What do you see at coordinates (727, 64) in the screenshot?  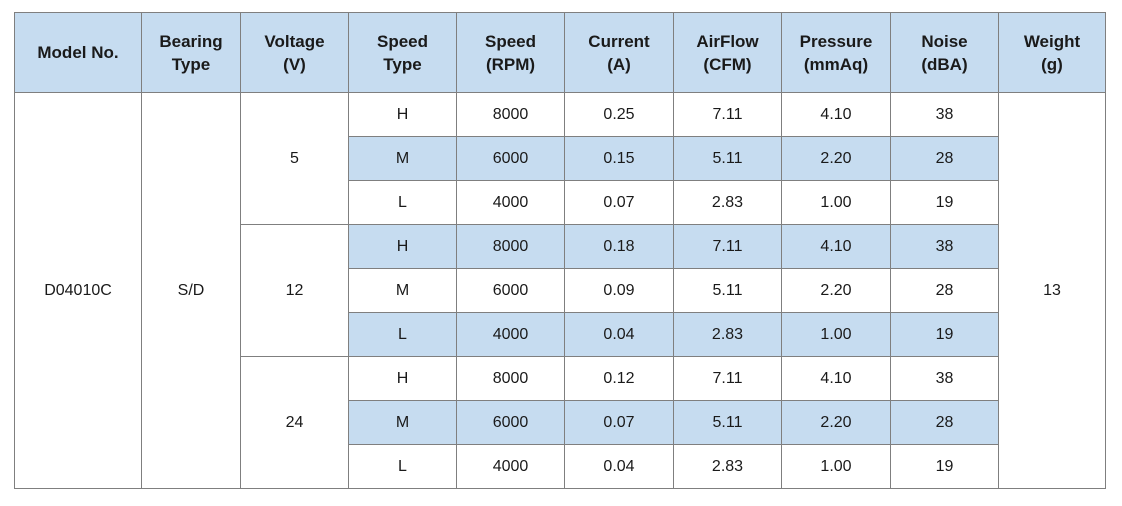 I see `header-label-unit: (CFM)` at bounding box center [727, 64].